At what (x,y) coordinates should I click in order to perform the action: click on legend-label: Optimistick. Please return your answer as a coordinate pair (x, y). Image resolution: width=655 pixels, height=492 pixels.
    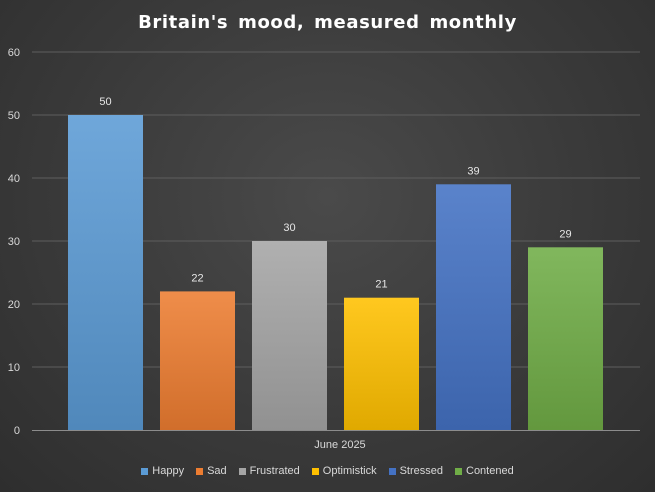
    Looking at the image, I should click on (349, 471).